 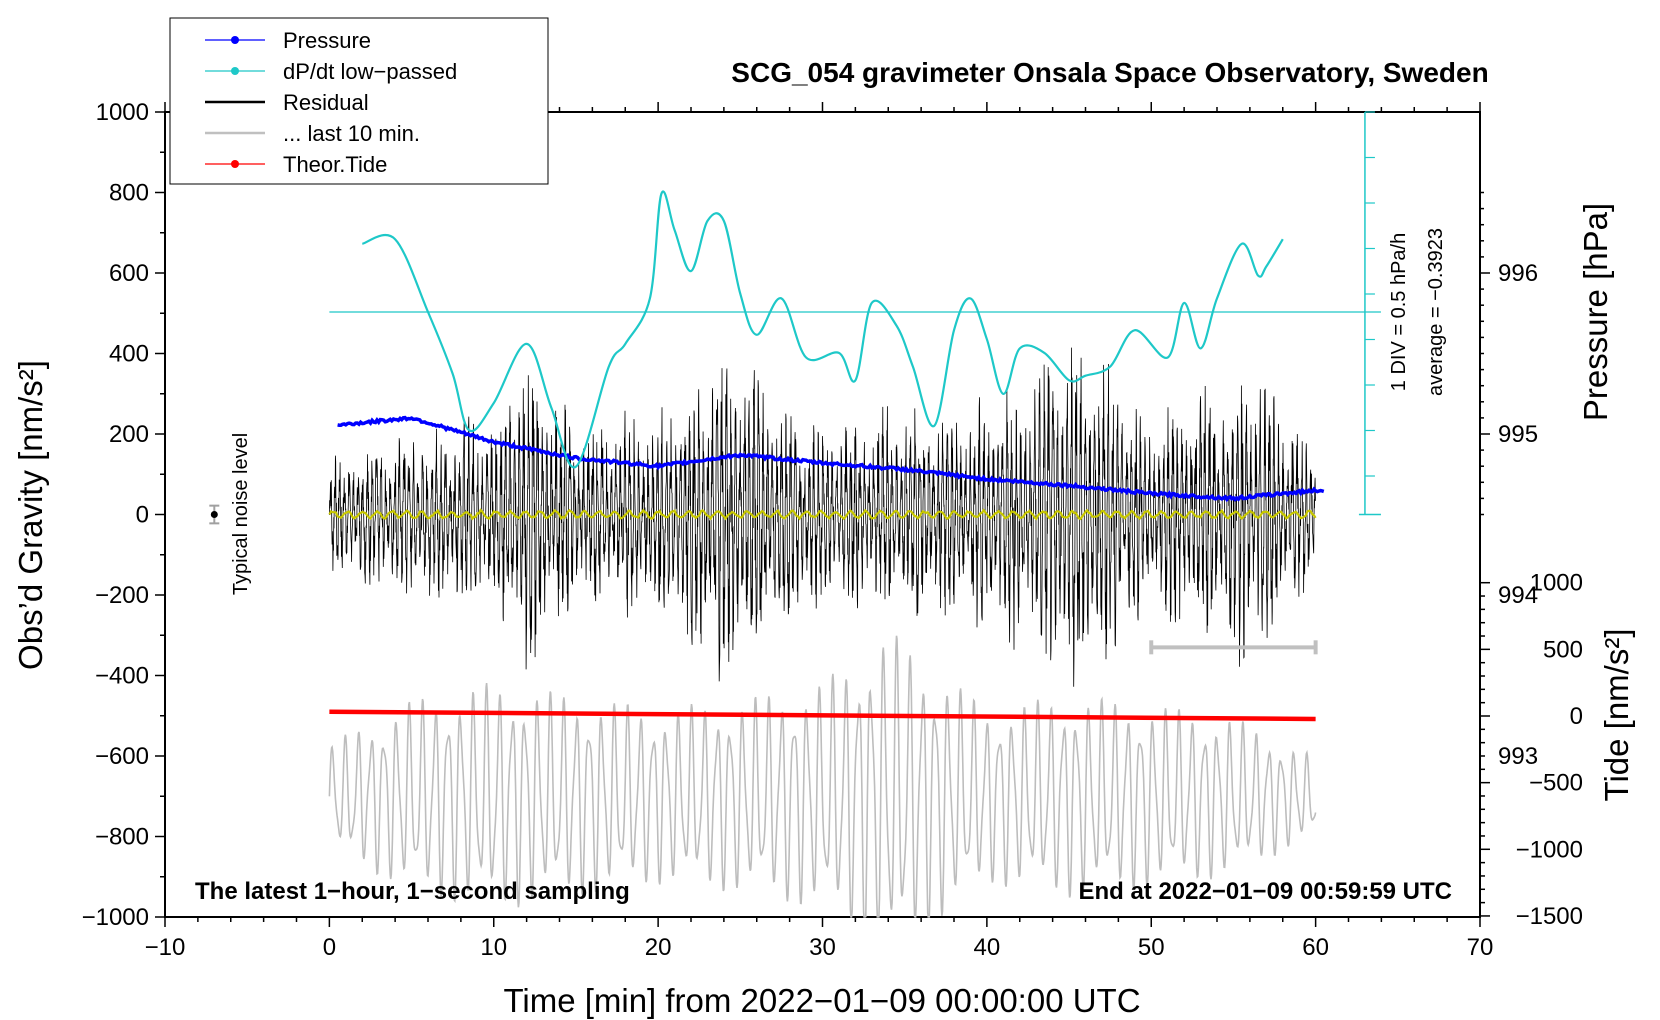 I want to click on tide-tick-labels: 1000 500 0 −500 −1000 −1500, so click(x=1549, y=750).